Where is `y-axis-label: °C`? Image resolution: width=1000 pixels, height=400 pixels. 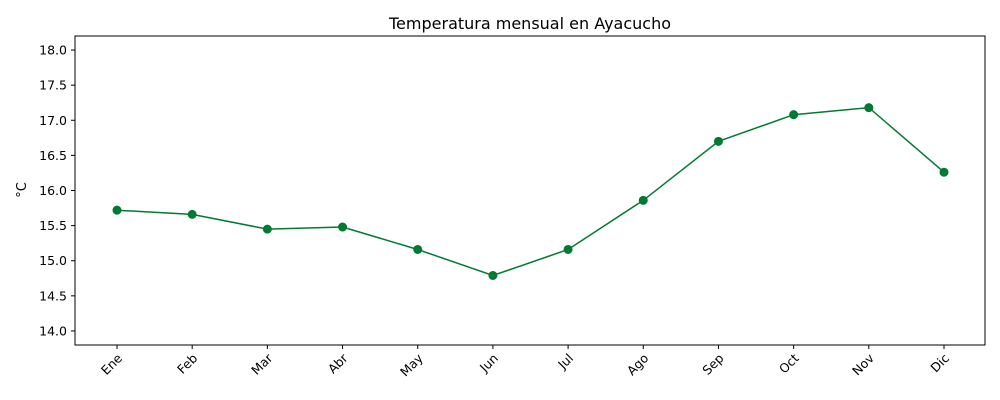 y-axis-label: °C is located at coordinates (22, 190).